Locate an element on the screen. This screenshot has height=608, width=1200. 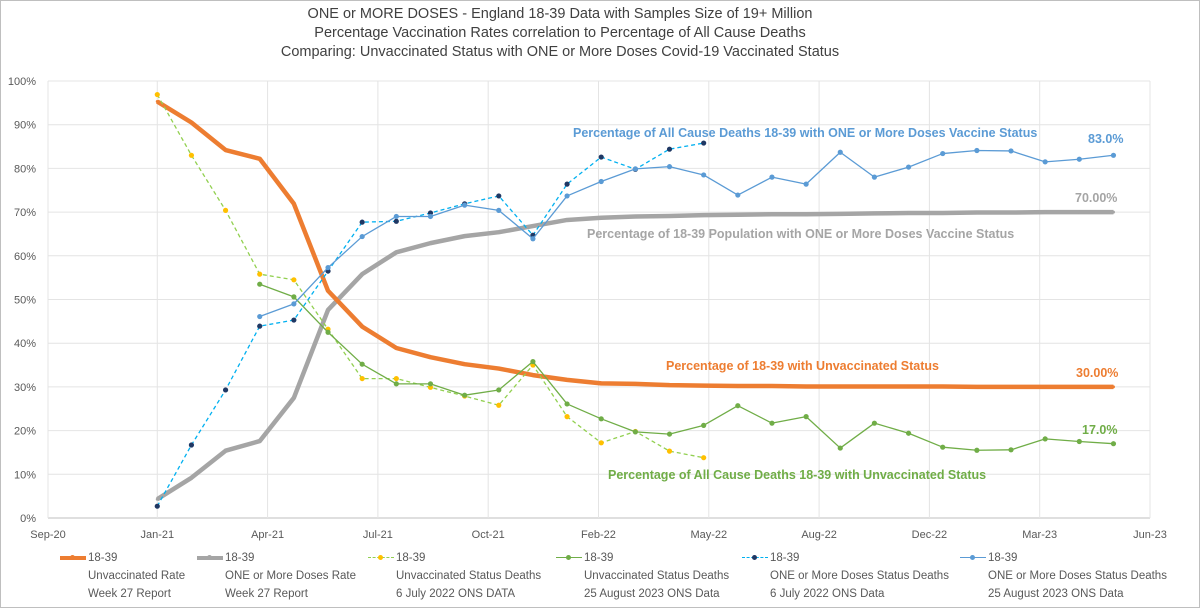
y-tick-label: 0% is located at coordinates (28, 519).